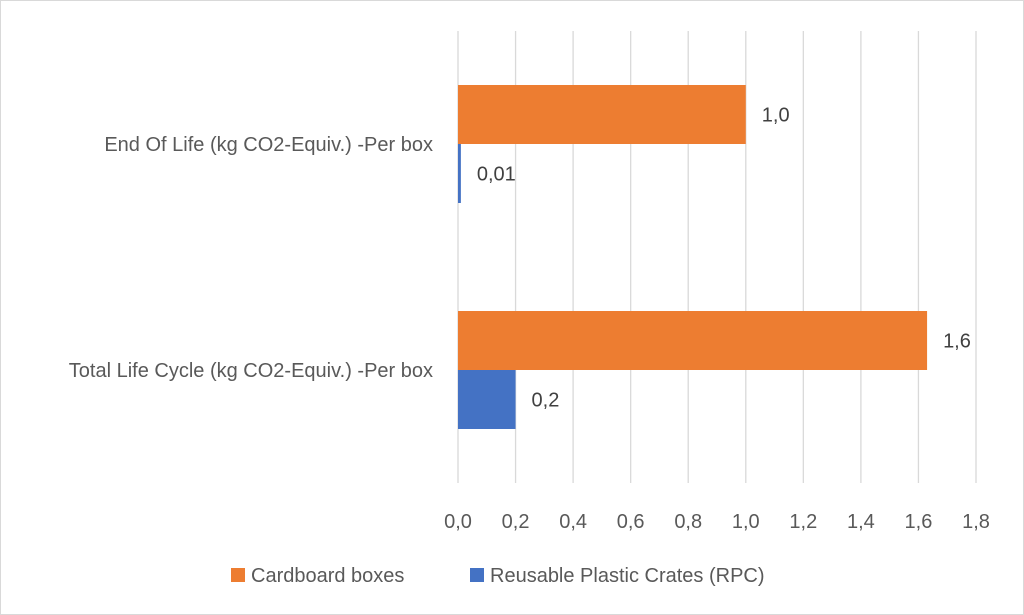 This screenshot has width=1024, height=615. What do you see at coordinates (516, 522) in the screenshot?
I see `x-tick-label: 0,2` at bounding box center [516, 522].